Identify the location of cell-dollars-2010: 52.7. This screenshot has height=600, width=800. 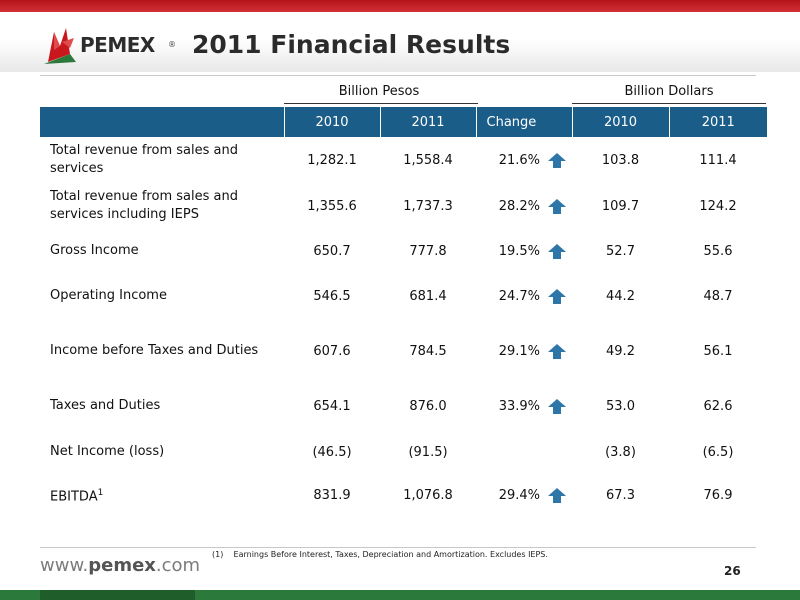
(620, 251).